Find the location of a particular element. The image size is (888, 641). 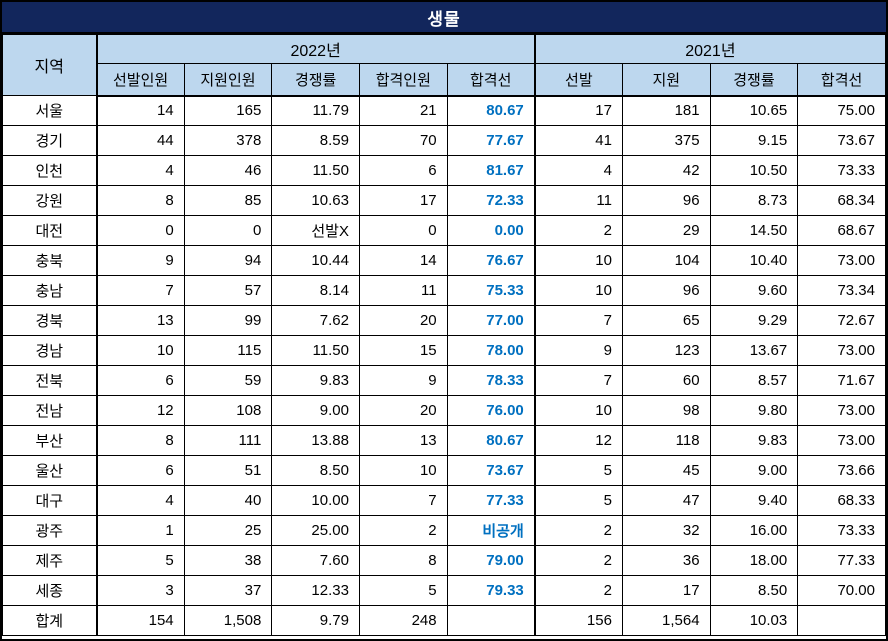

passline-2022-cell: 76.67 is located at coordinates (491, 260).